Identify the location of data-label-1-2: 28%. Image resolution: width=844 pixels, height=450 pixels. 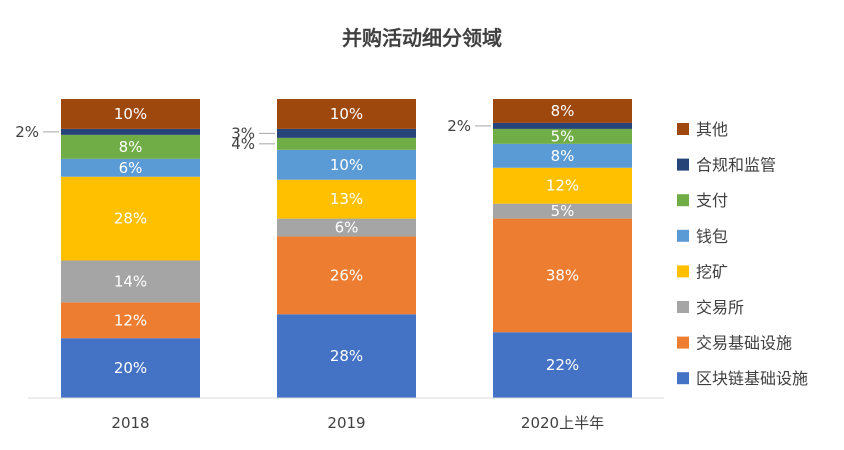
(346, 356).